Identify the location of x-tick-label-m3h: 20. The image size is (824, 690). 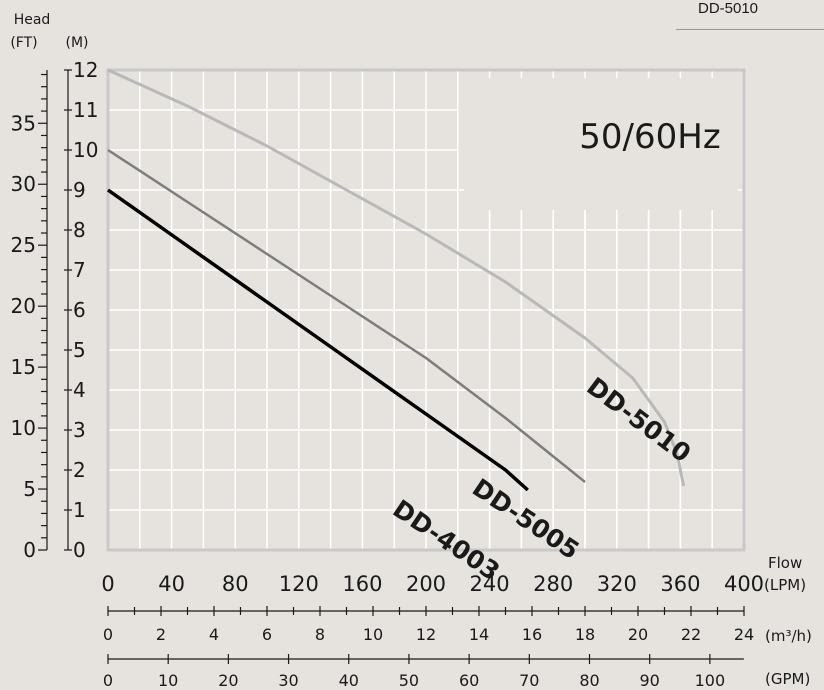
(638, 634).